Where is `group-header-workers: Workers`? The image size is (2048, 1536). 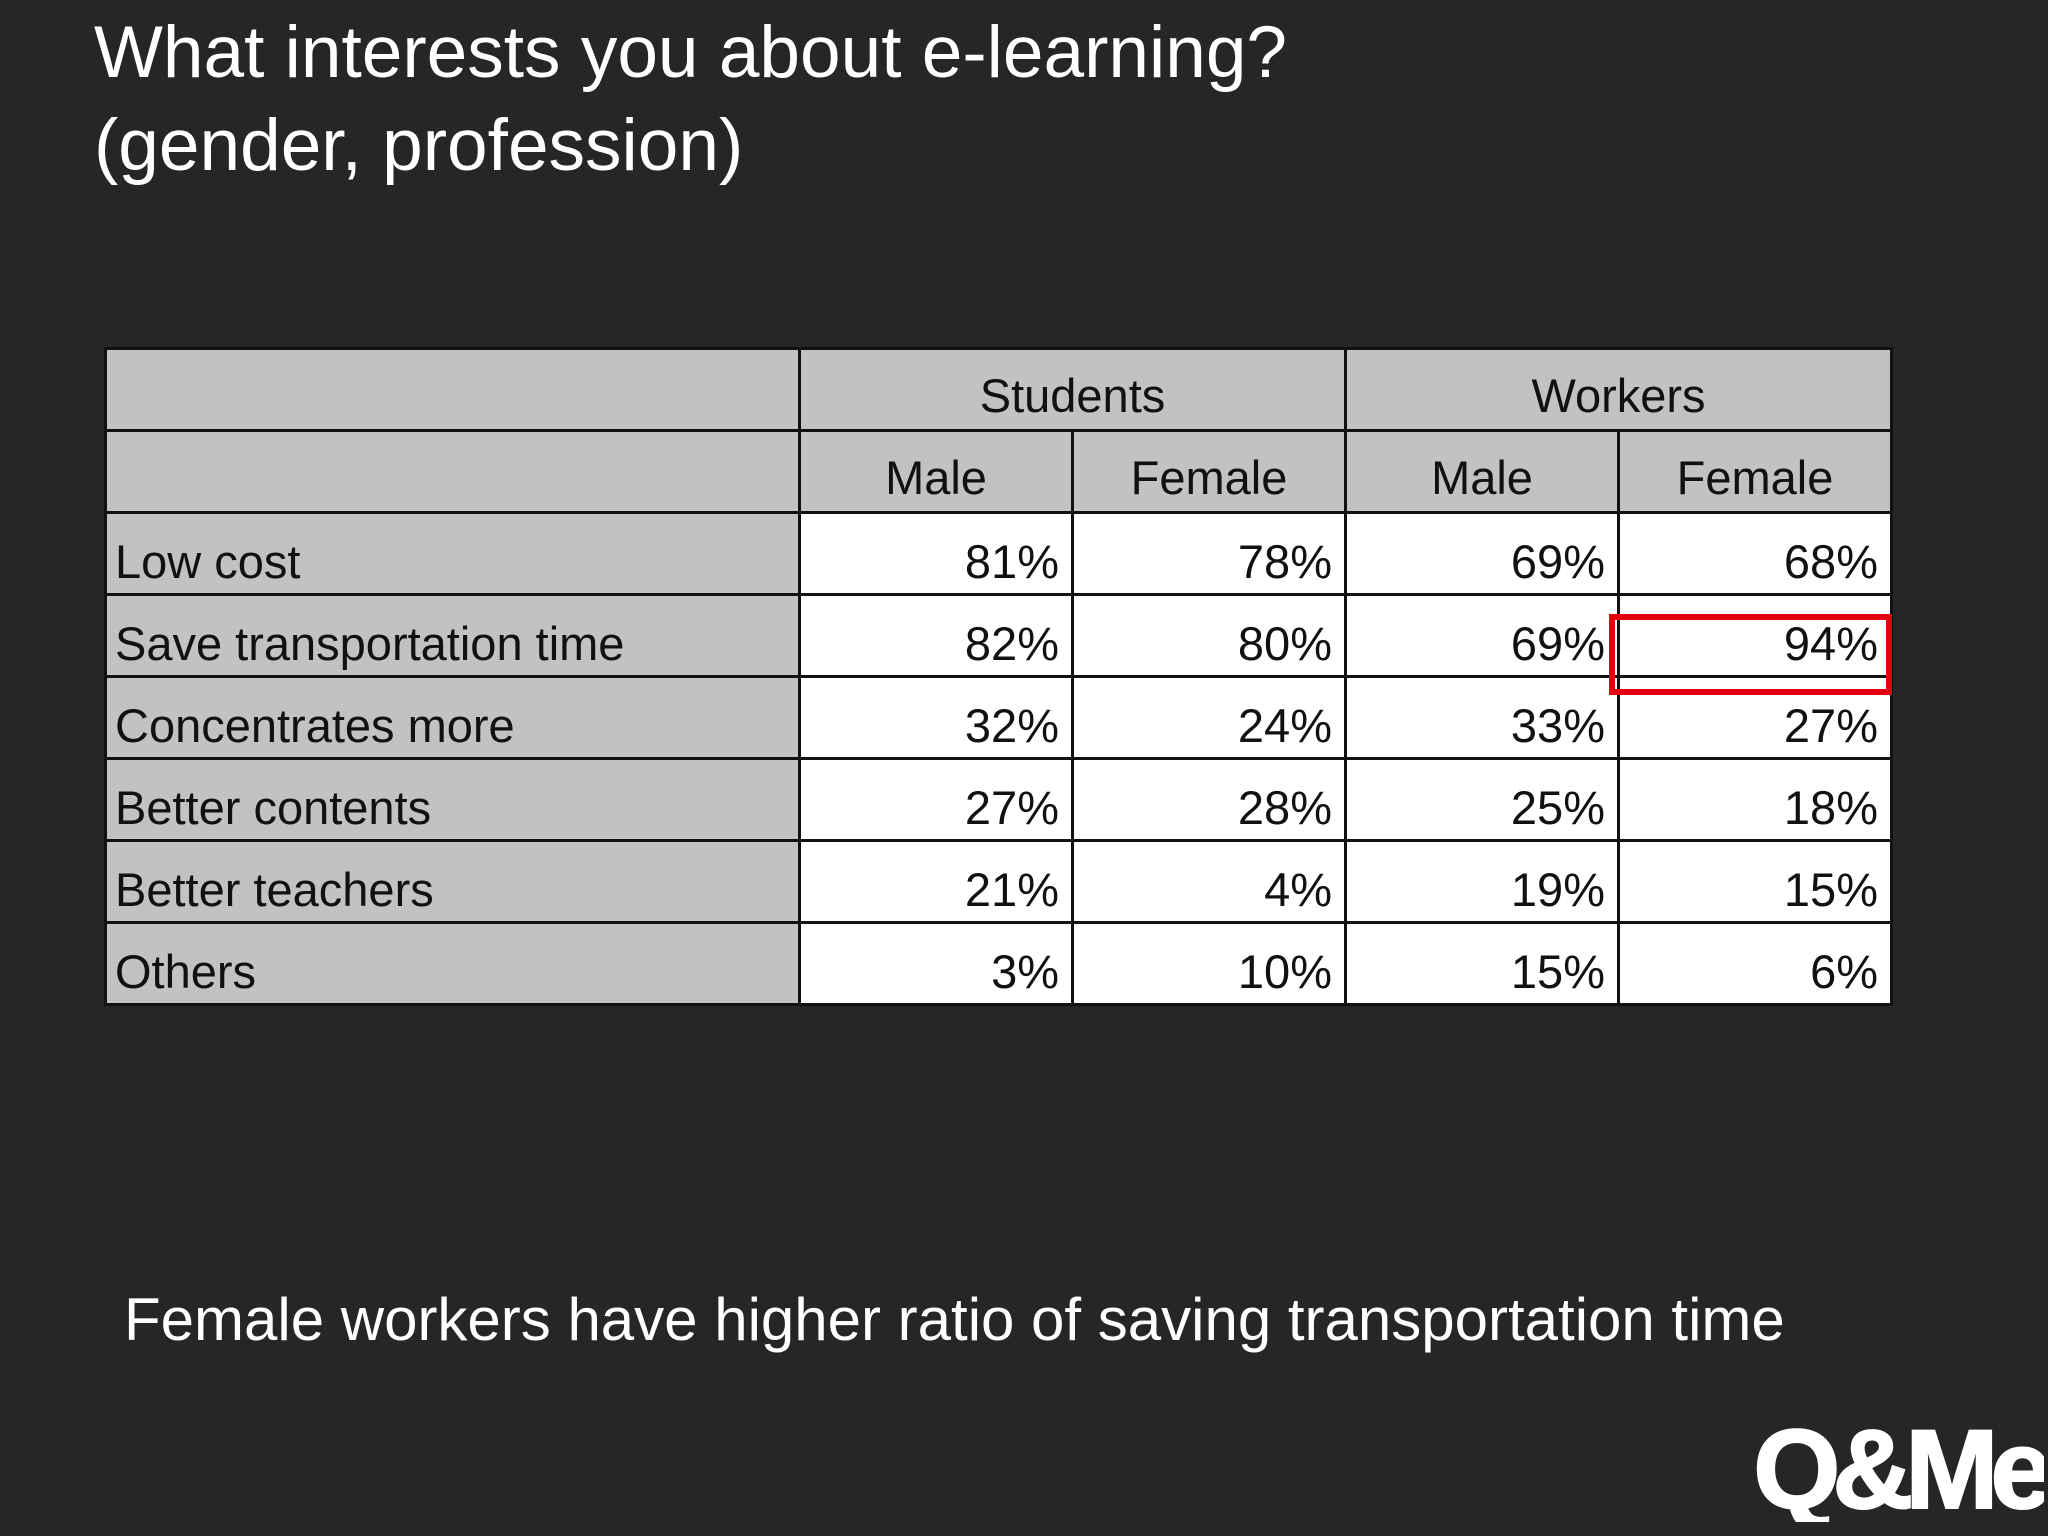
group-header-workers: Workers is located at coordinates (1618, 389).